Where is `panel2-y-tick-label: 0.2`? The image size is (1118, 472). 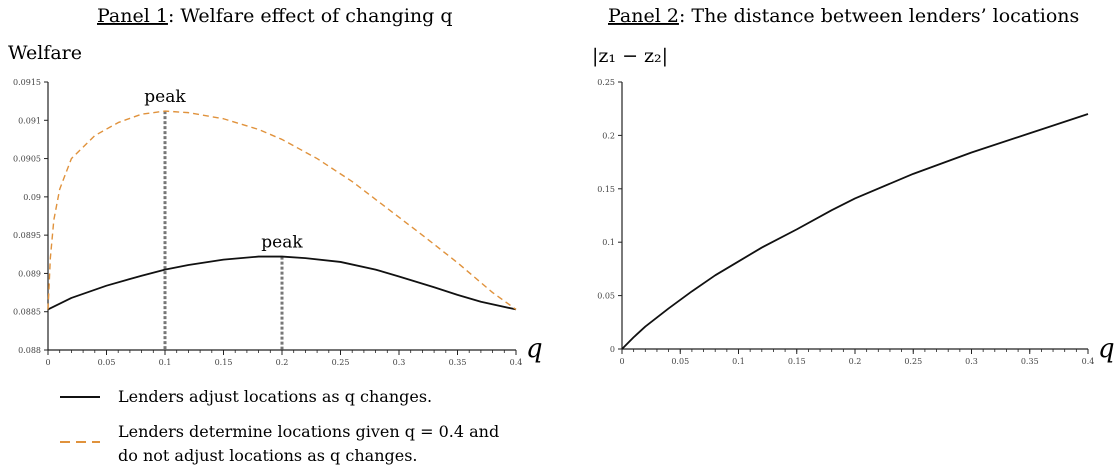 panel2-y-tick-label: 0.2 is located at coordinates (608, 135).